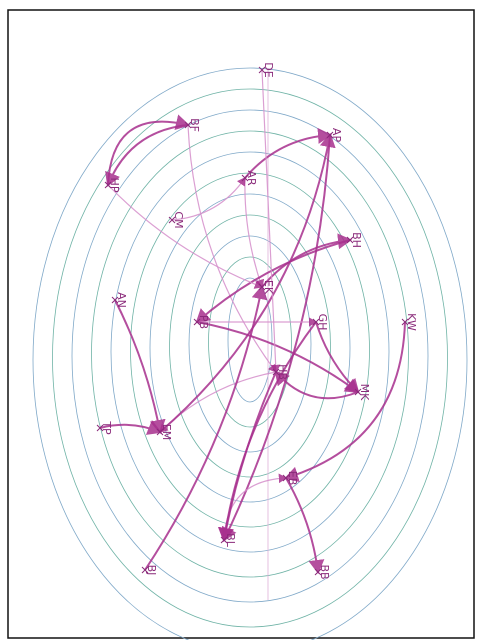 Image resolution: width=484 pixels, height=640 pixels. I want to click on node-label: HB, so click(282, 372).